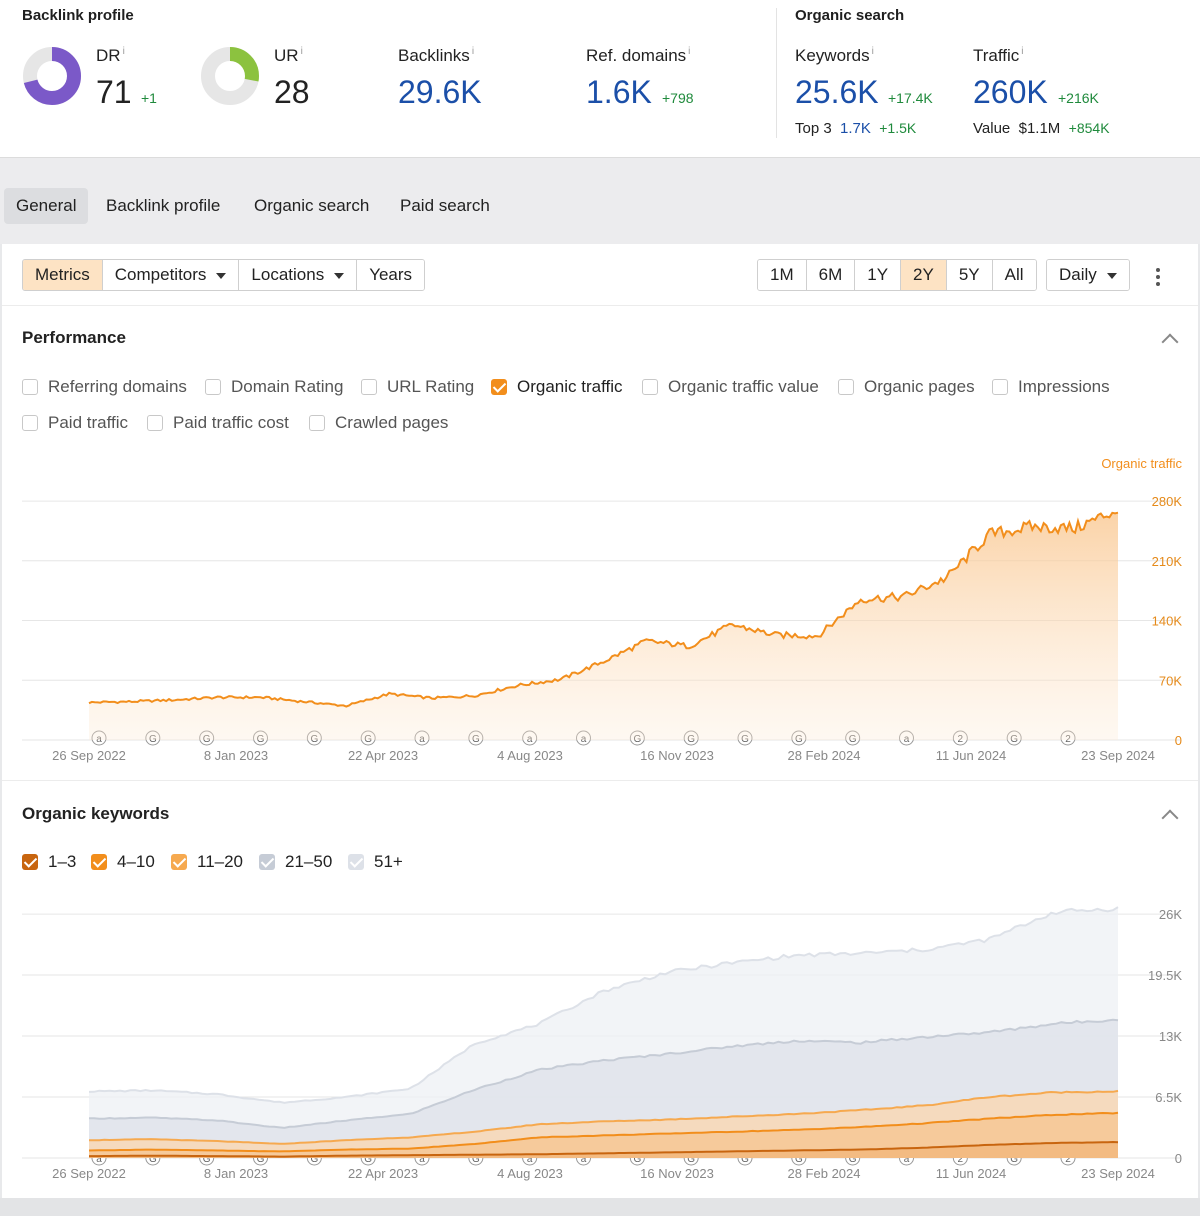 The height and width of the screenshot is (1216, 1200). I want to click on checkbox-kw-11-20: 11–20, so click(207, 862).